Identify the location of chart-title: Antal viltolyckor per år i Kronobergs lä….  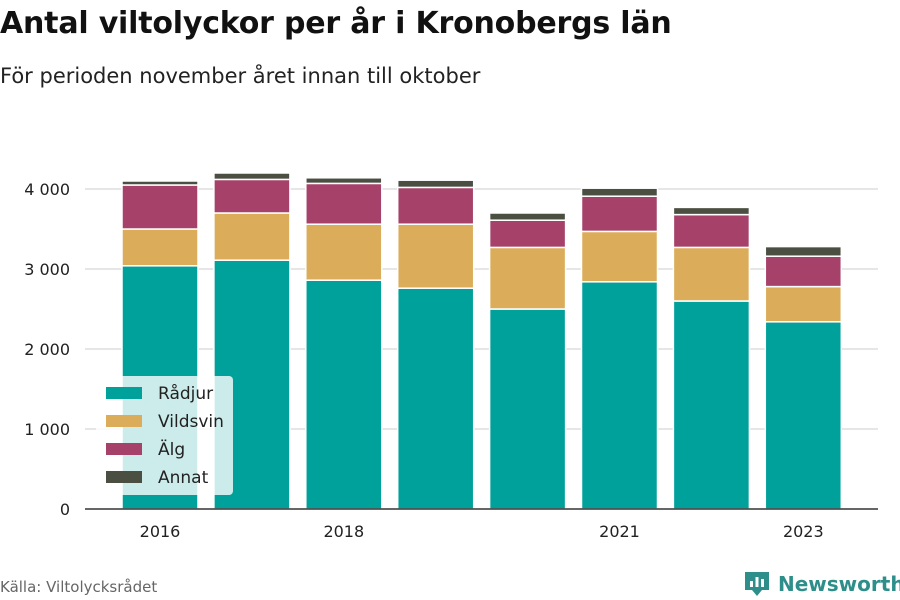
(336, 23).